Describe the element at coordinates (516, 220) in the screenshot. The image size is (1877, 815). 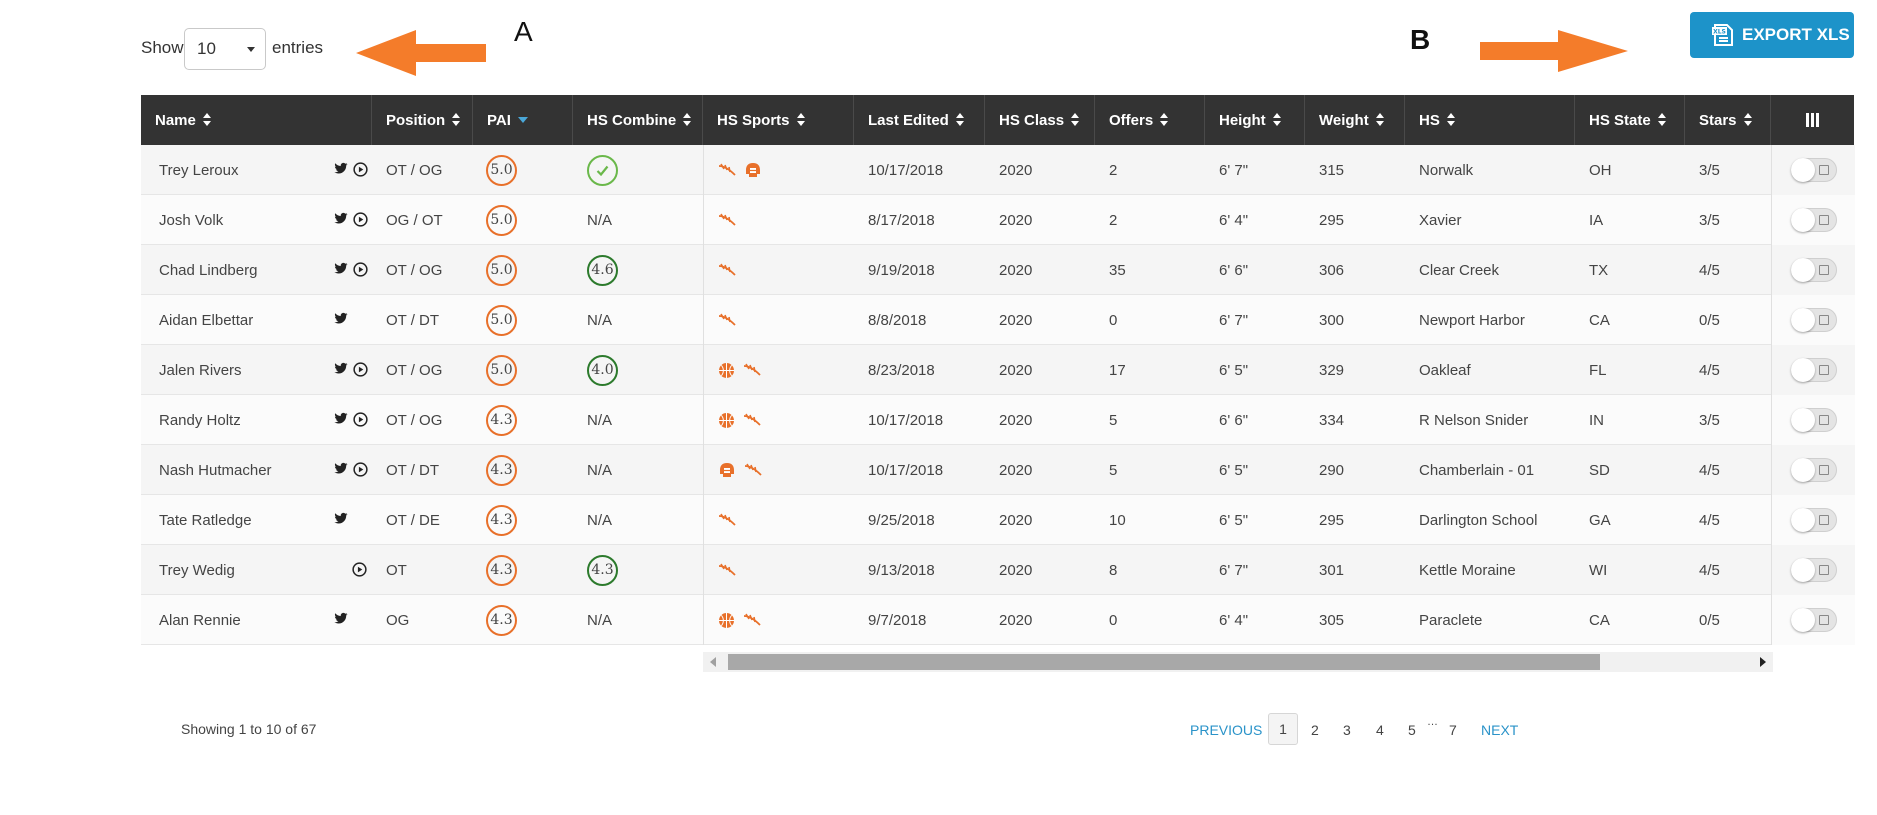
I see `pai-cell: 5.0` at that location.